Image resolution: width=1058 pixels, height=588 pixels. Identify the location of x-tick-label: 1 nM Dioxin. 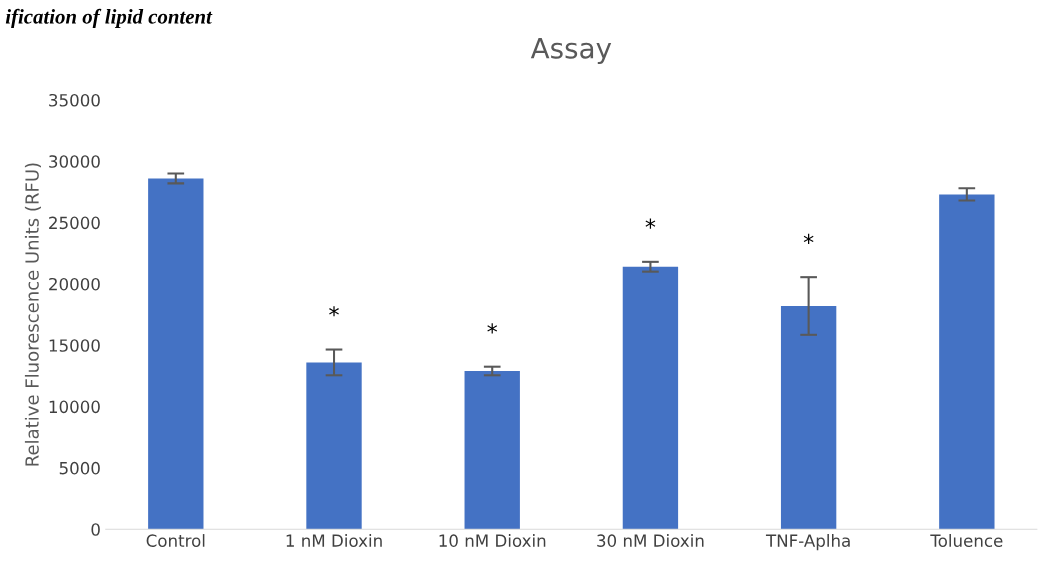
(334, 540).